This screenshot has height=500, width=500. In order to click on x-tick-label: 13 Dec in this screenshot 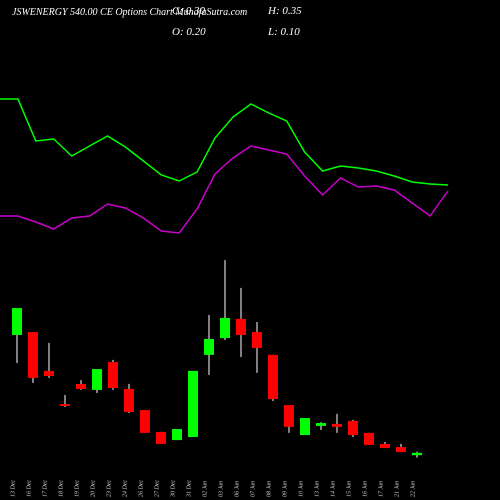, I will do `click(13, 488)`.